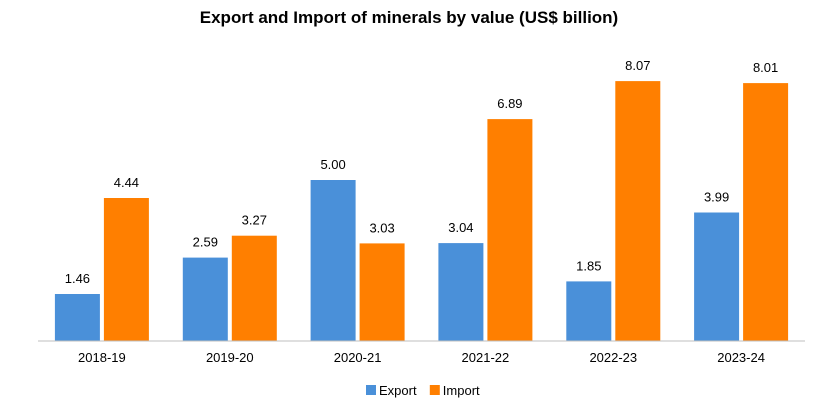 The height and width of the screenshot is (414, 818). Describe the element at coordinates (254, 220) in the screenshot. I see `data-label-import-2019-20: 3.27` at that location.